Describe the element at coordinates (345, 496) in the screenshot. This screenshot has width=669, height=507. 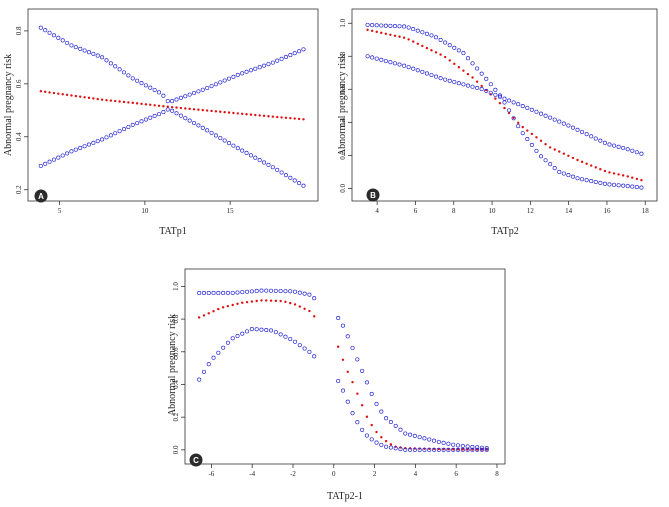
I see `panel-c-x-axis-label: TATp2-1` at that location.